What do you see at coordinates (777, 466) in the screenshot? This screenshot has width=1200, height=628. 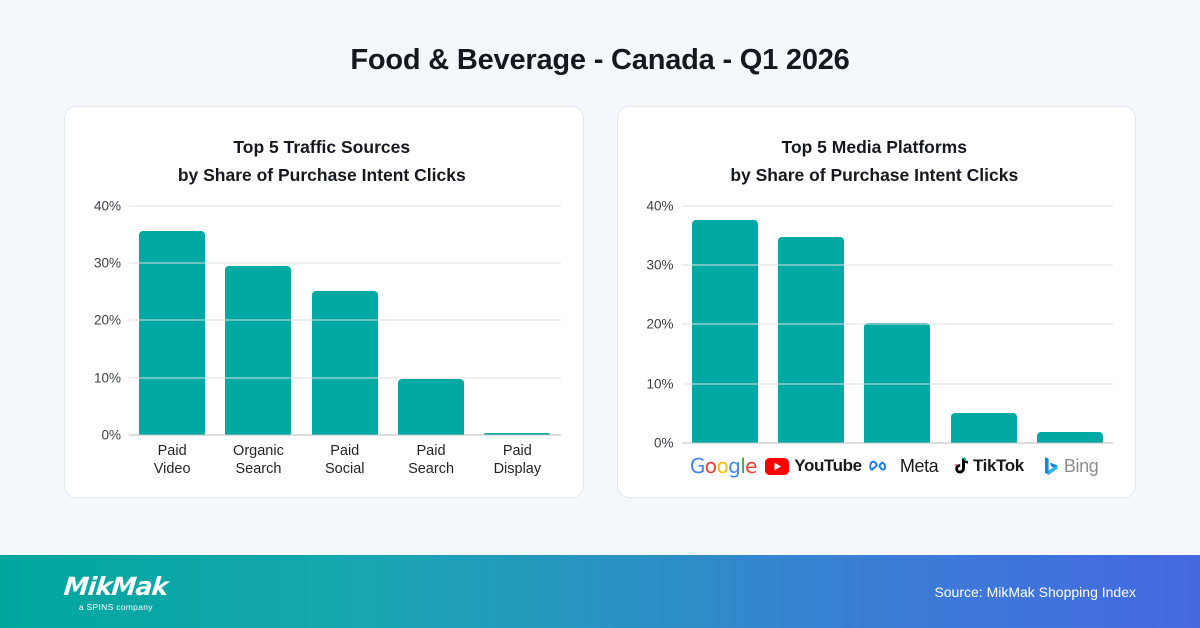 I see `youtube-icon` at bounding box center [777, 466].